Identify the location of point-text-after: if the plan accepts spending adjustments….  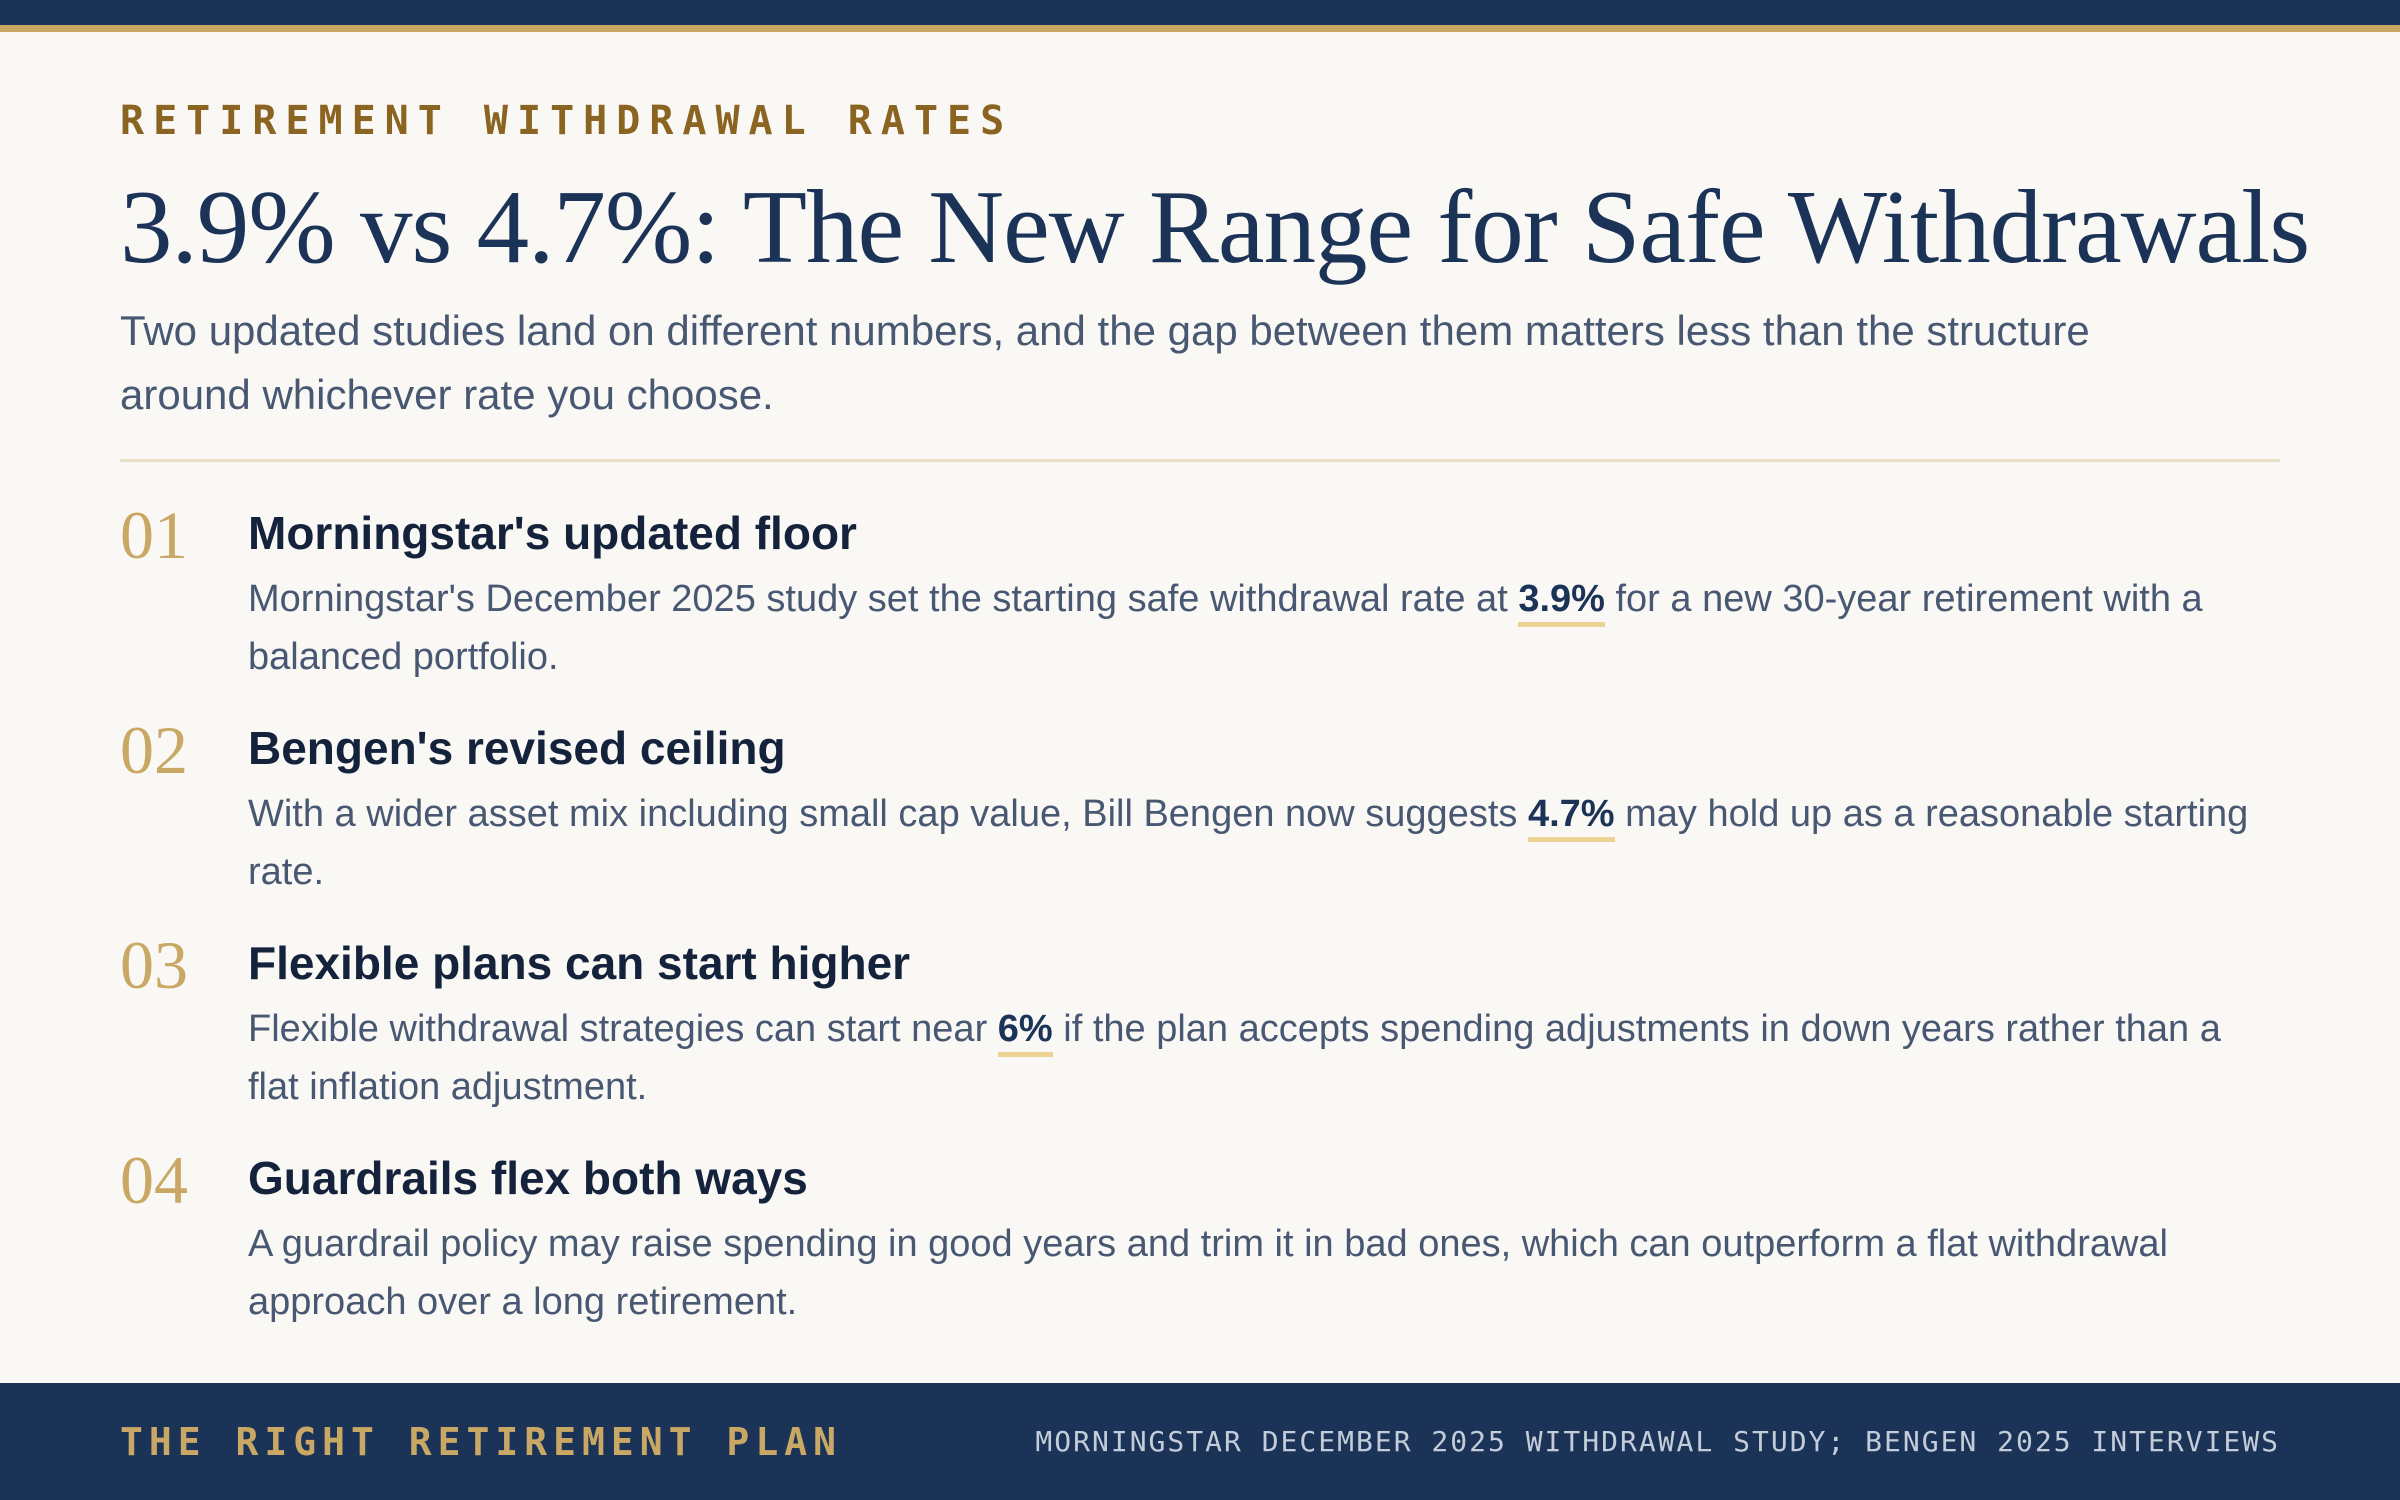
(1234, 1058).